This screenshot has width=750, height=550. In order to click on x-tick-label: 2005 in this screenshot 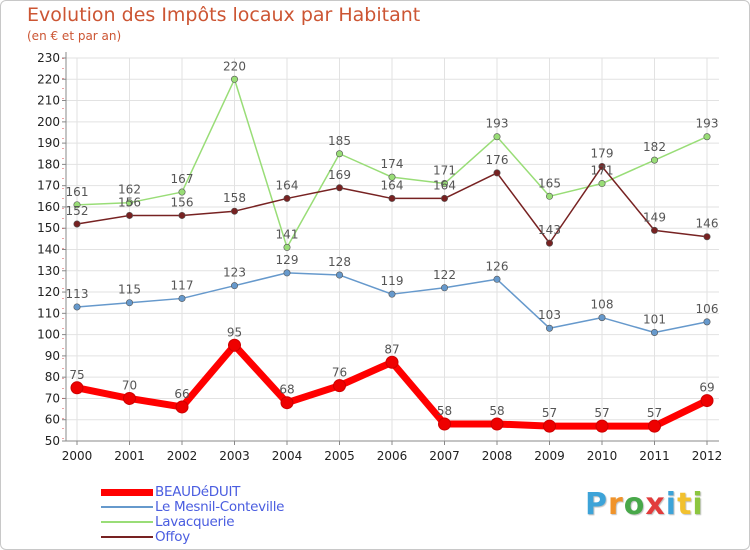, I will do `click(339, 456)`.